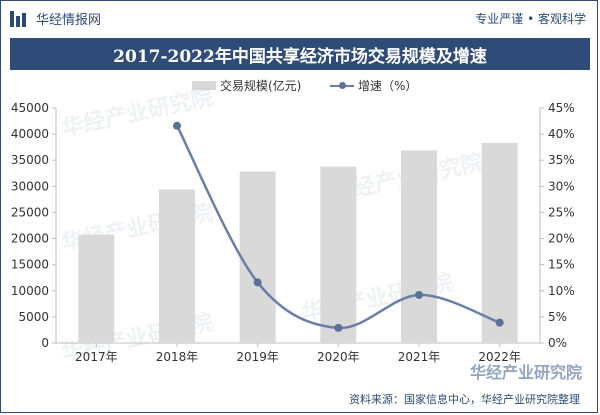  I want to click on x-tick-label: 2022年, so click(499, 357).